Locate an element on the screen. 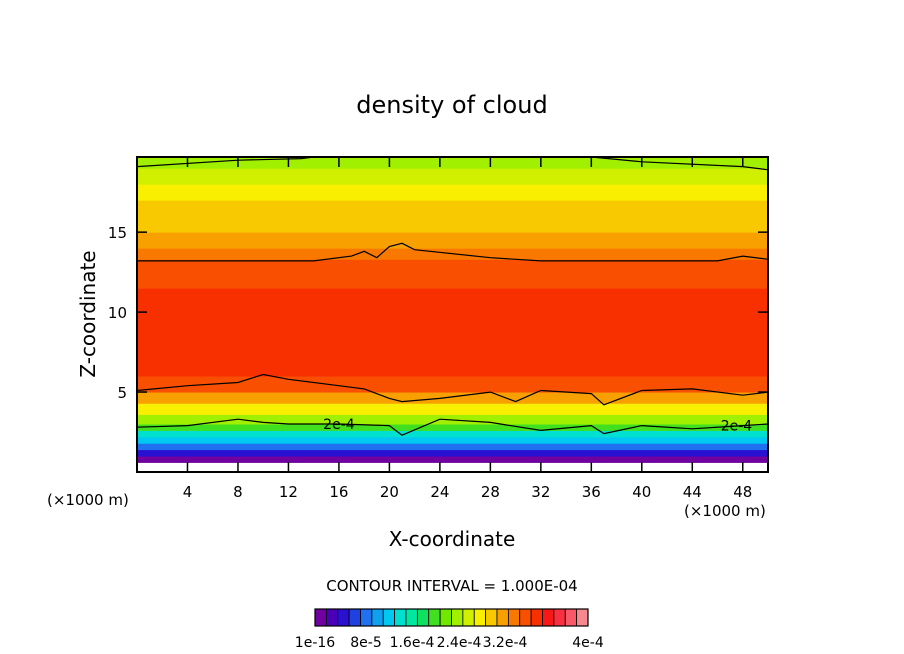 This screenshot has height=654, width=904. colorbar-labels: 1e-16 8e-5 1.6e-4 2.4e-4 3.2e-4 4e-4 is located at coordinates (449, 643).